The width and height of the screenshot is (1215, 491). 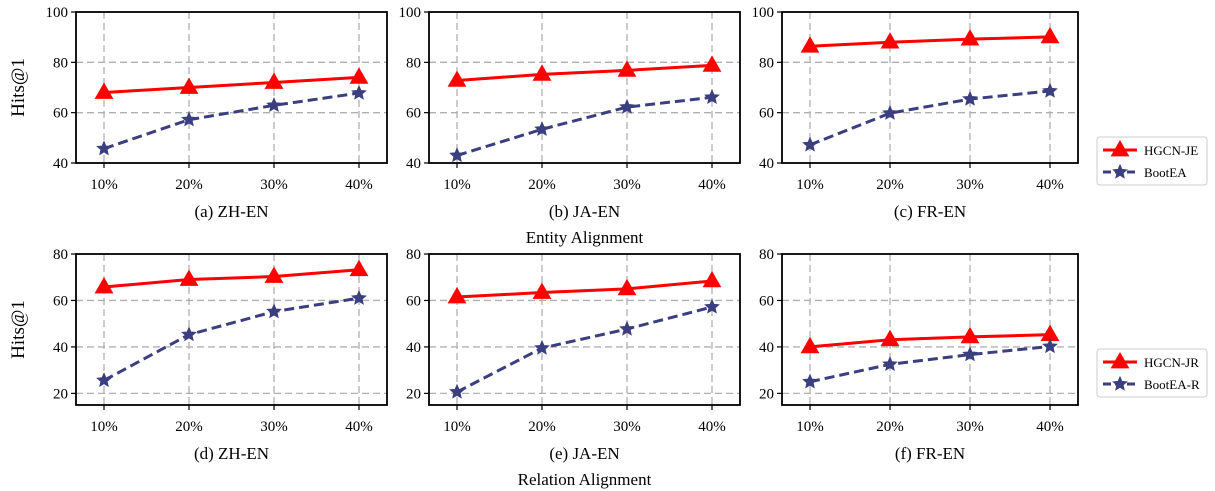 I want to click on legend: HGCN-JR BootEA-R, so click(x=1152, y=373).